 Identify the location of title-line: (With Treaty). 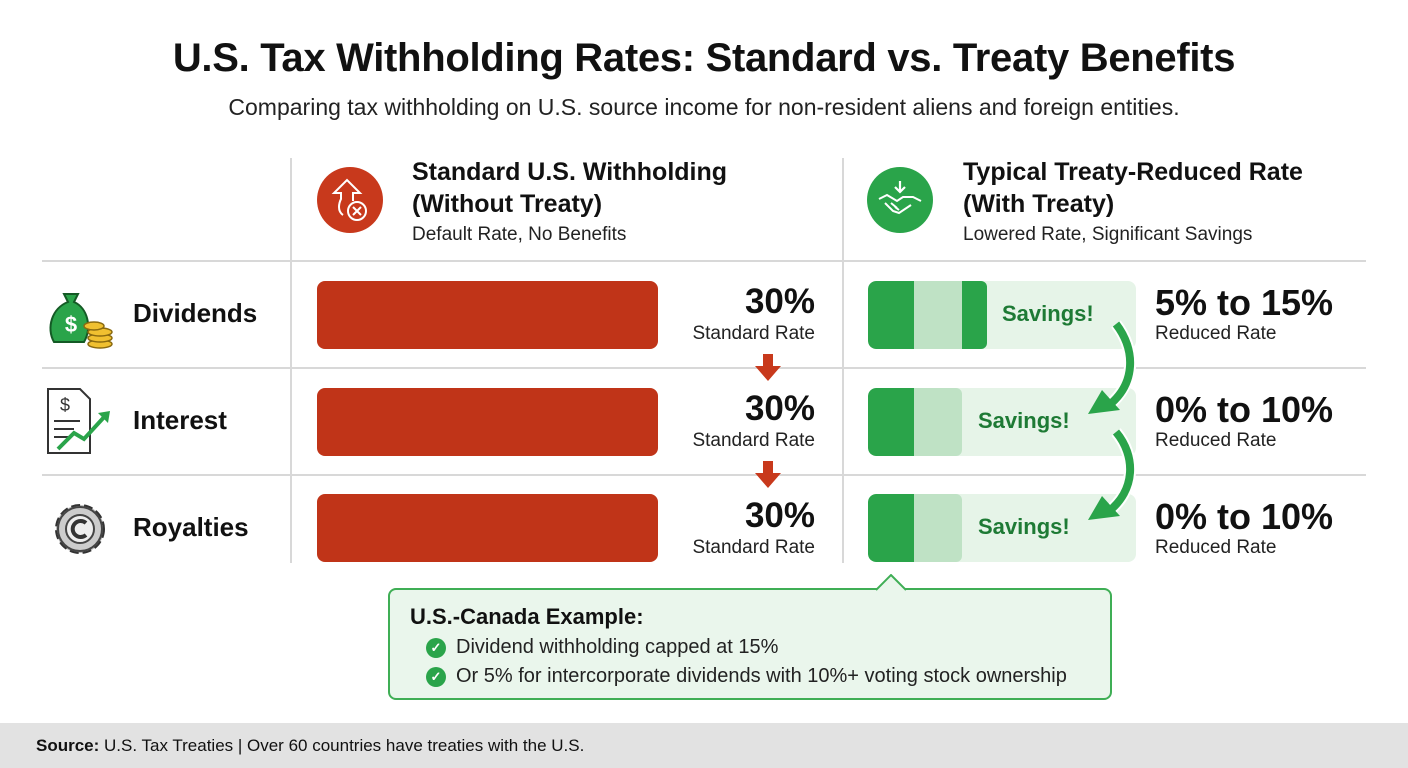
(1039, 204).